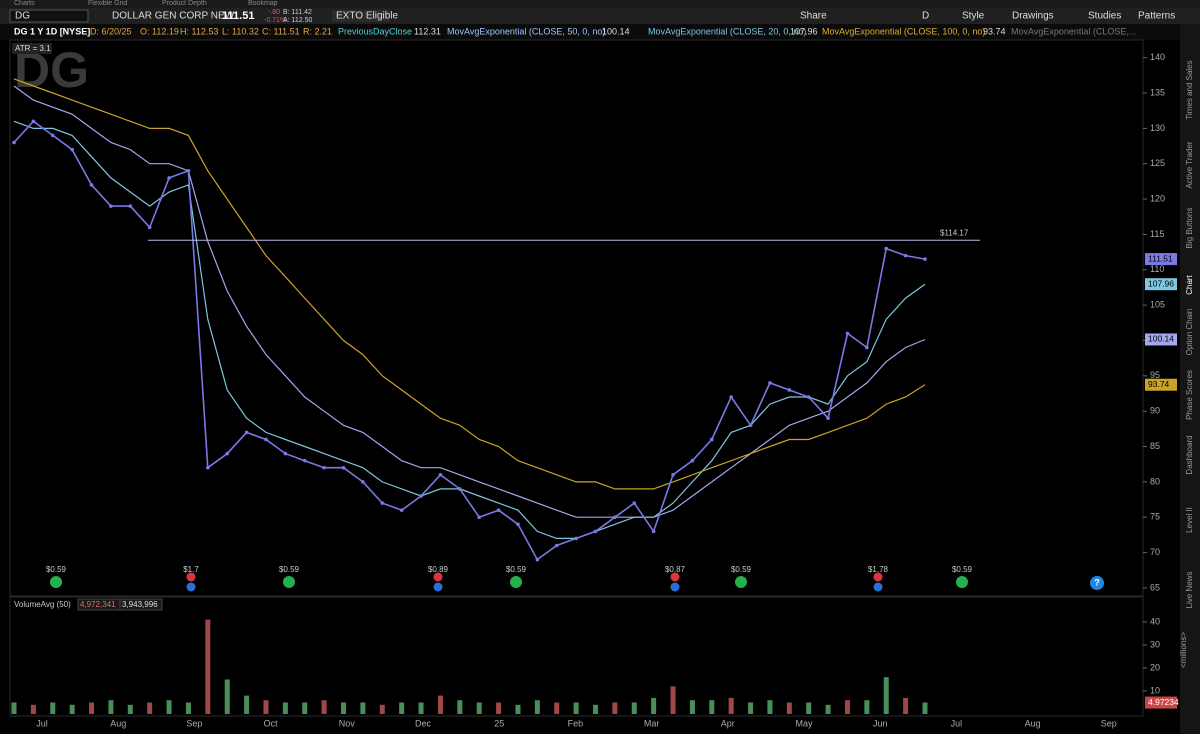  What do you see at coordinates (49, 16) in the screenshot?
I see `symbol-box` at bounding box center [49, 16].